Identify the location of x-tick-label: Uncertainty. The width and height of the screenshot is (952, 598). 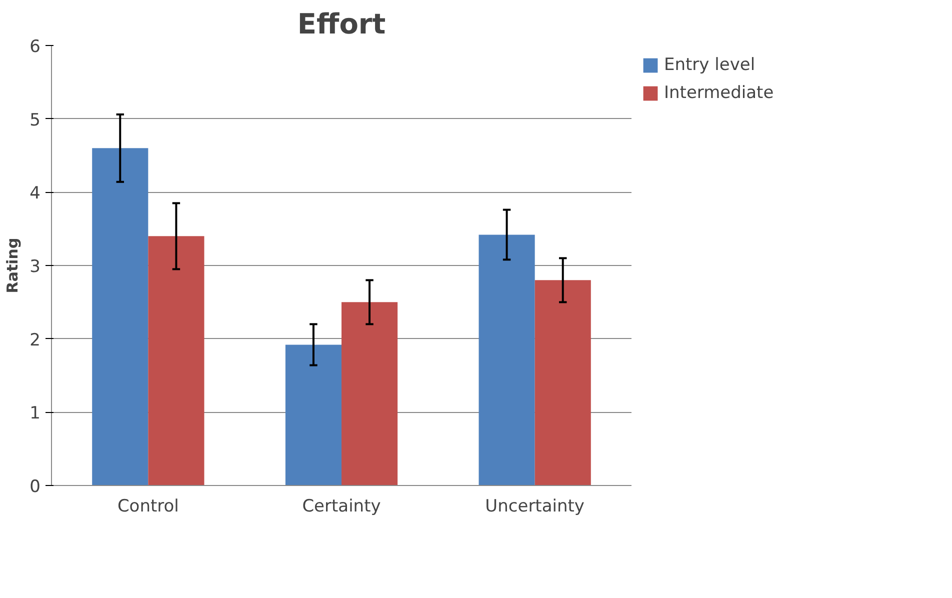
(534, 506).